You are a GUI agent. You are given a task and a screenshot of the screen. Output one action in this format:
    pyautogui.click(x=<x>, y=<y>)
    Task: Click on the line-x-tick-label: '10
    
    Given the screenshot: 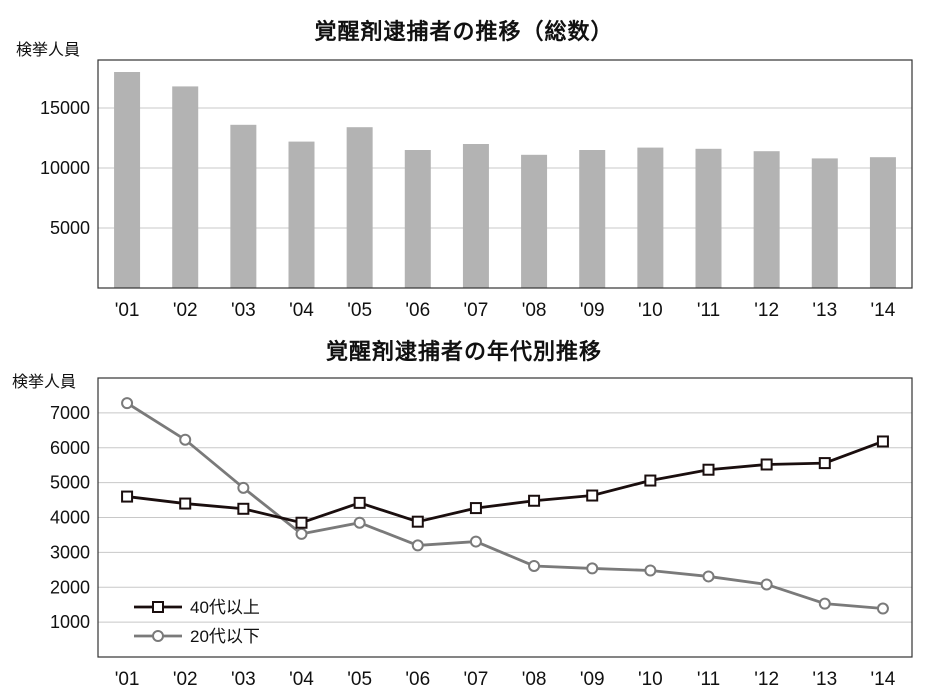 What is the action you would take?
    pyautogui.click(x=650, y=679)
    